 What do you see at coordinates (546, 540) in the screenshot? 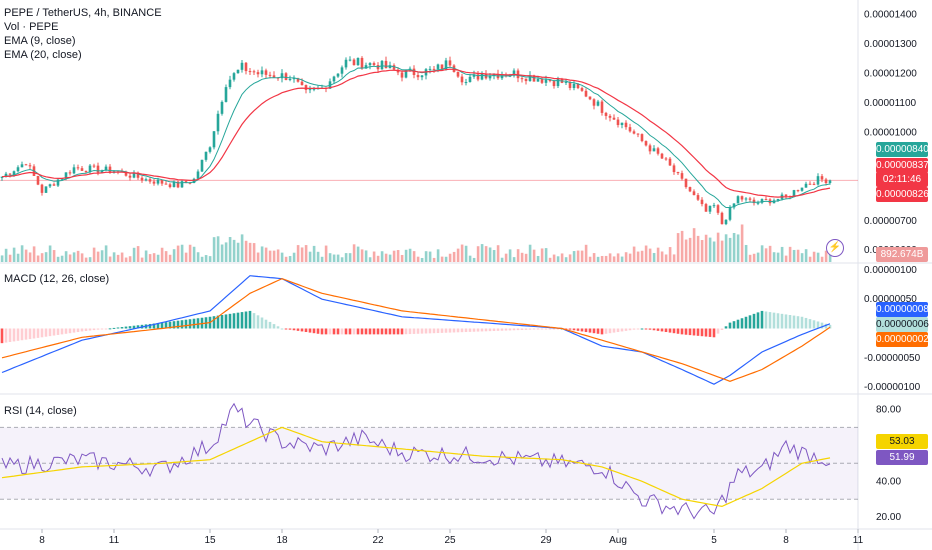
I see `time-tick-label: 29` at bounding box center [546, 540].